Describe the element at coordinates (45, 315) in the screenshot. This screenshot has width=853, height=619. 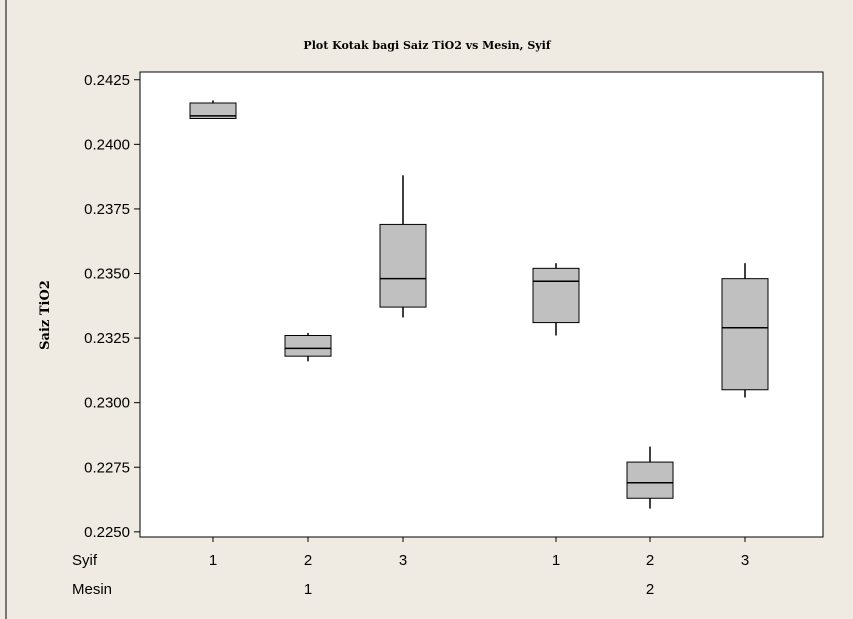
I see `y-axis-label: Saiz TiO2` at that location.